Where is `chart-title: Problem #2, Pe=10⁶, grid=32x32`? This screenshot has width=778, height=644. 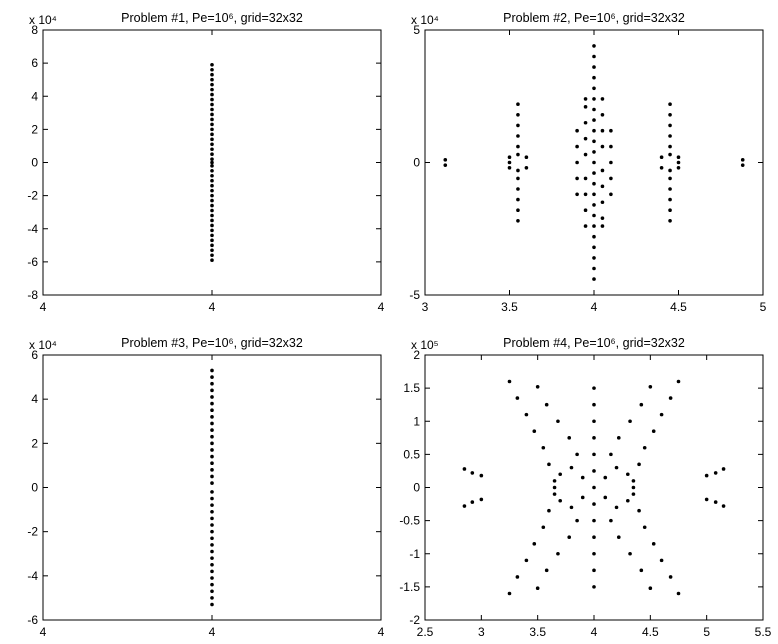 chart-title: Problem #2, Pe=10⁶, grid=32x32 is located at coordinates (594, 18).